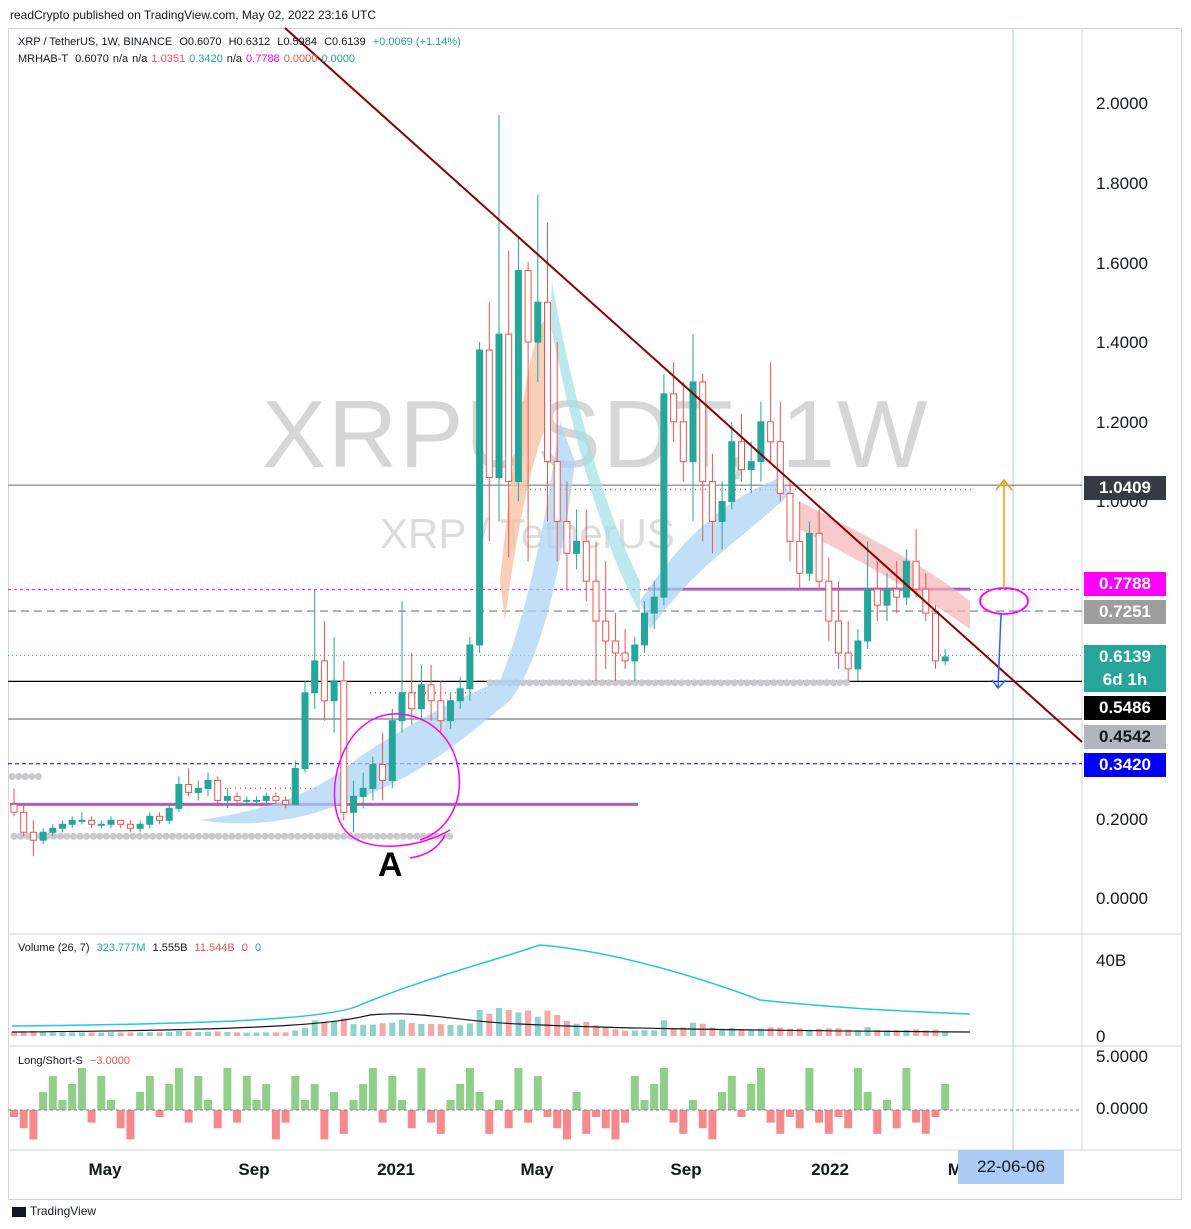 Image resolution: width=1191 pixels, height=1229 pixels. I want to click on volume-axis-0: 0, so click(1101, 1036).